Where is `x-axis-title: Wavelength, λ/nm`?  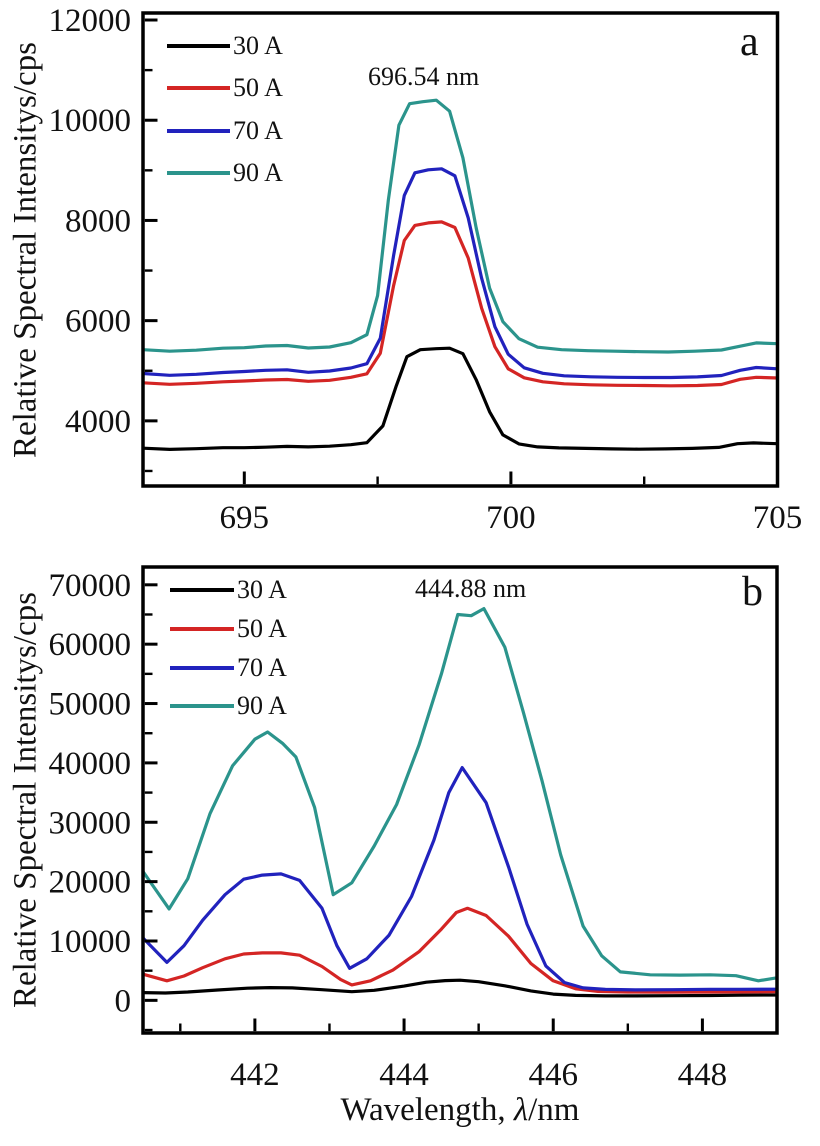 x-axis-title: Wavelength, λ/nm is located at coordinates (460, 1110).